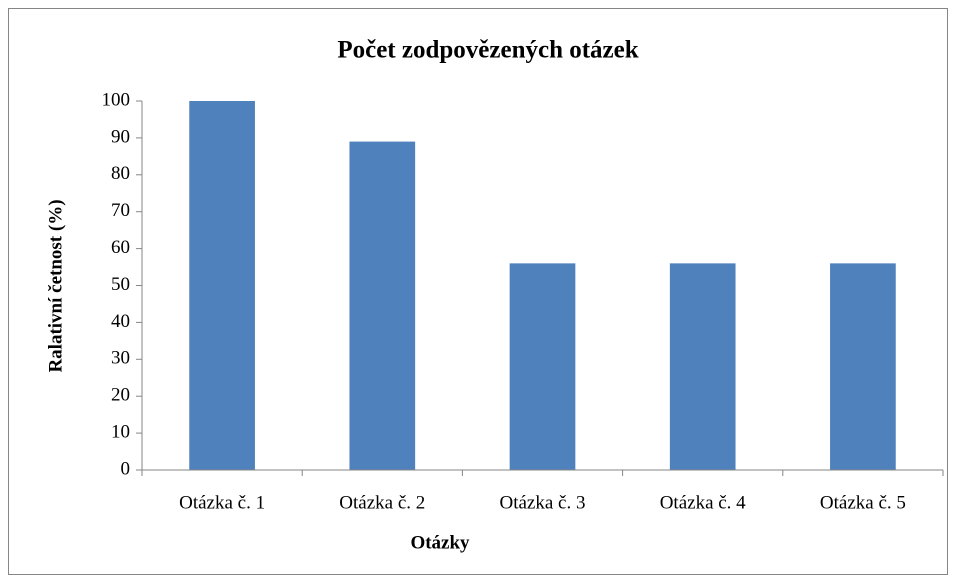 The width and height of the screenshot is (956, 583). I want to click on y-tick-label: 10, so click(120, 431).